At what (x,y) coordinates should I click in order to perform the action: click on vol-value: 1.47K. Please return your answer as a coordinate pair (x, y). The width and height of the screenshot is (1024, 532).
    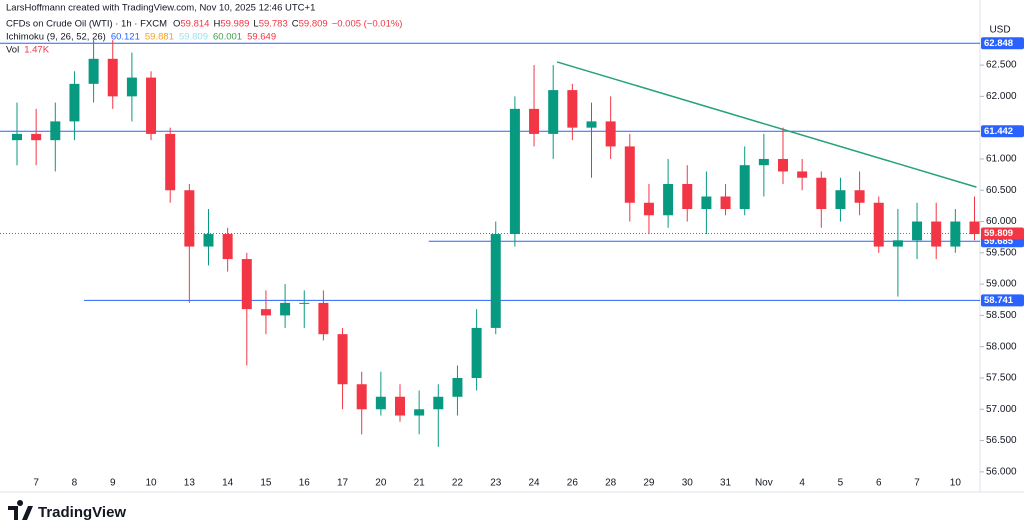
    Looking at the image, I should click on (36, 50).